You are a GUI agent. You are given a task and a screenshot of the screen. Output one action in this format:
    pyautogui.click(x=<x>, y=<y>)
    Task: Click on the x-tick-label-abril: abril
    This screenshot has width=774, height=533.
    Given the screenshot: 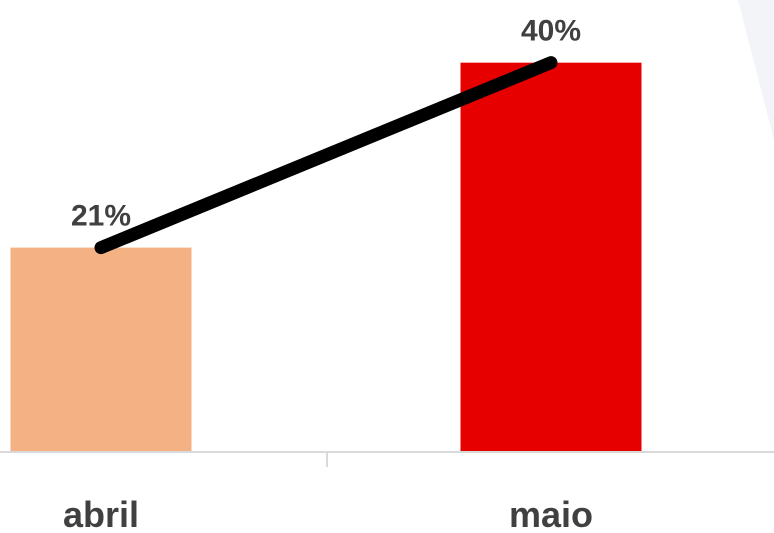 What is the action you would take?
    pyautogui.click(x=101, y=513)
    